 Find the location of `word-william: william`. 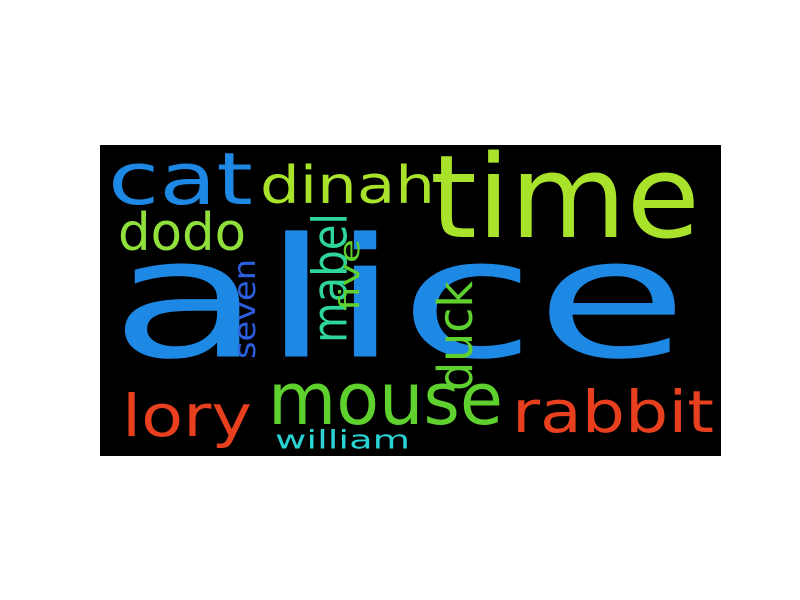

word-william: william is located at coordinates (342, 440).